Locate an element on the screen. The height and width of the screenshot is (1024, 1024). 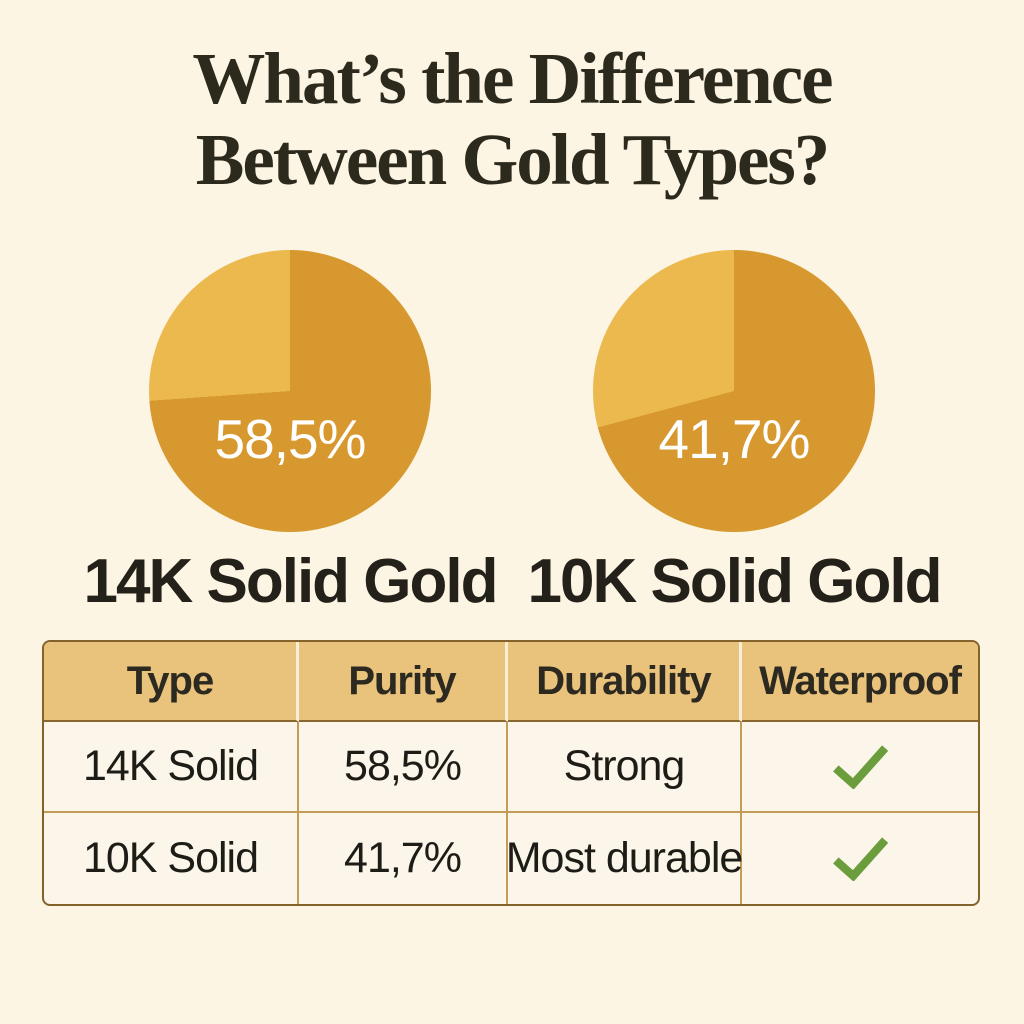
cell-durability-14k: Strong is located at coordinates (625, 767).